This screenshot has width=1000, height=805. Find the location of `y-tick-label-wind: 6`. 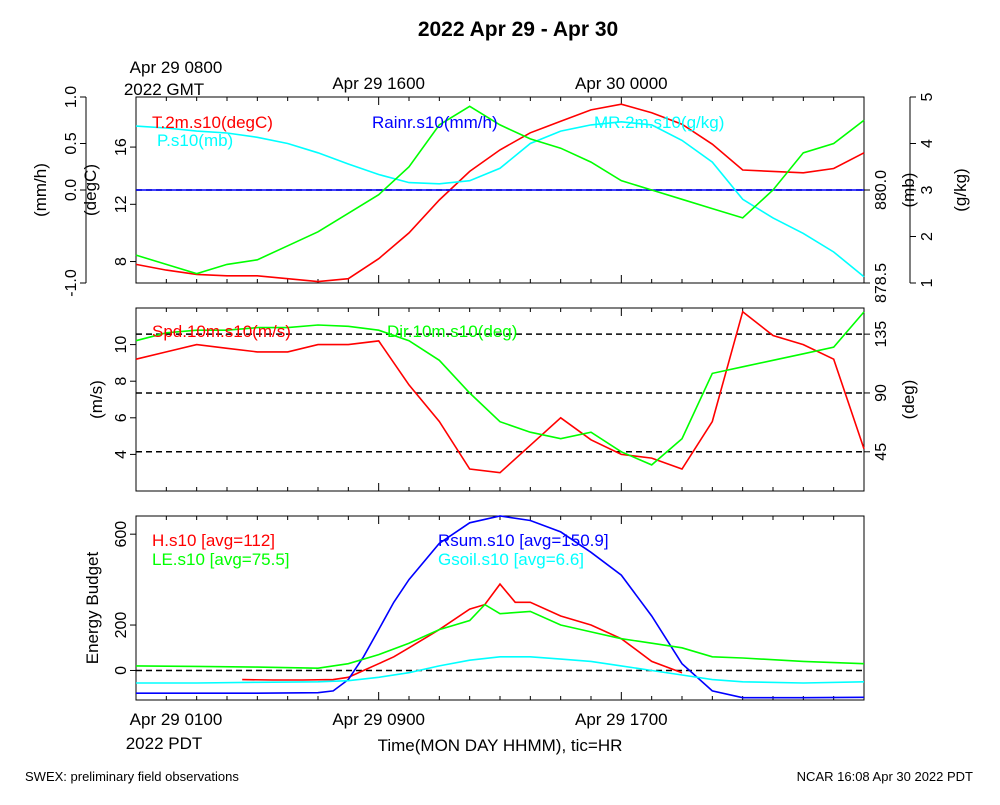

y-tick-label-wind: 6 is located at coordinates (121, 417).